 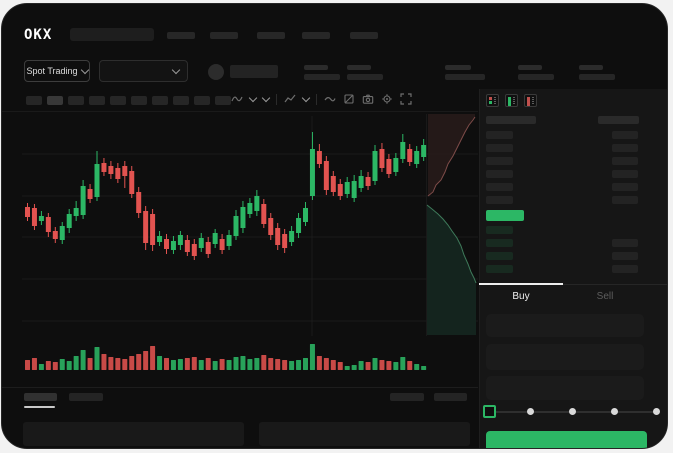 I want to click on orderbook-price-header-placeholder, so click(x=511, y=120).